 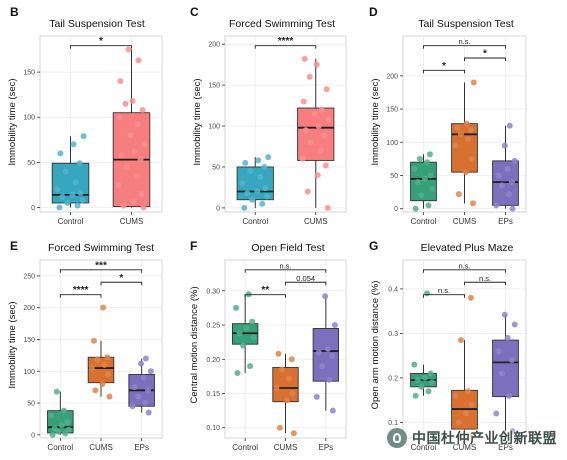 I want to click on y-tick-label: 0.30, so click(x=213, y=291).